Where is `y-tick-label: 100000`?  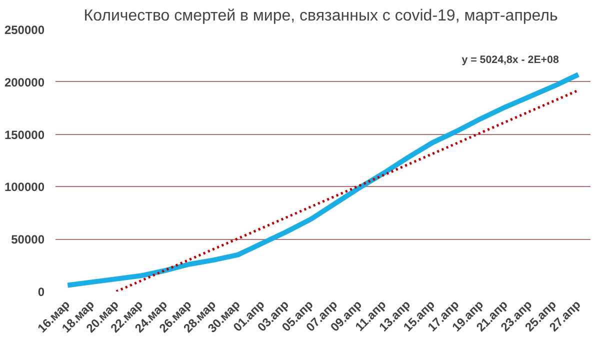 y-tick-label: 100000 is located at coordinates (24, 187).